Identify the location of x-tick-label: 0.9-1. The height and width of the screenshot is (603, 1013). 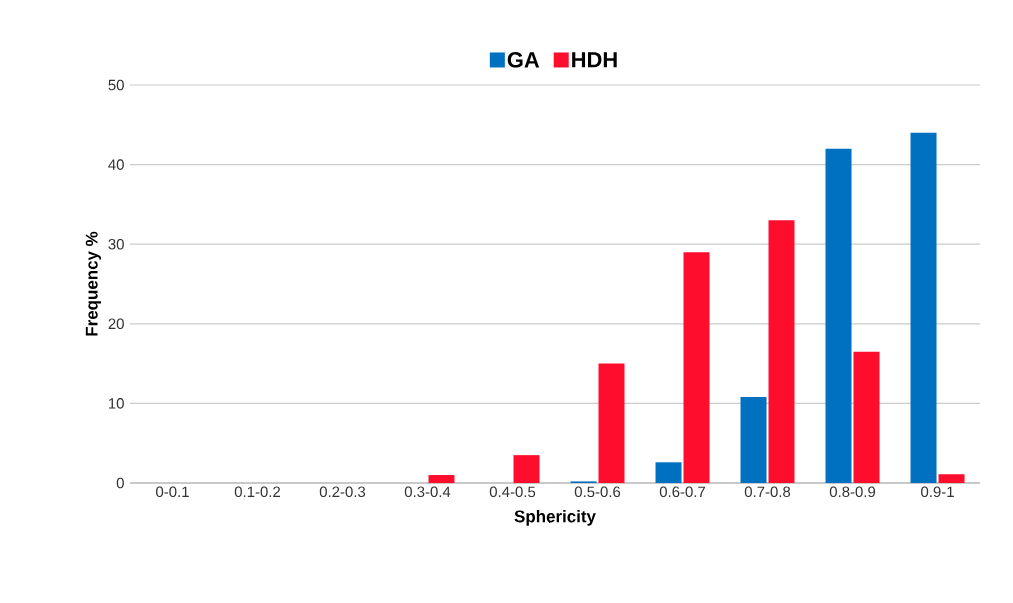
(937, 492).